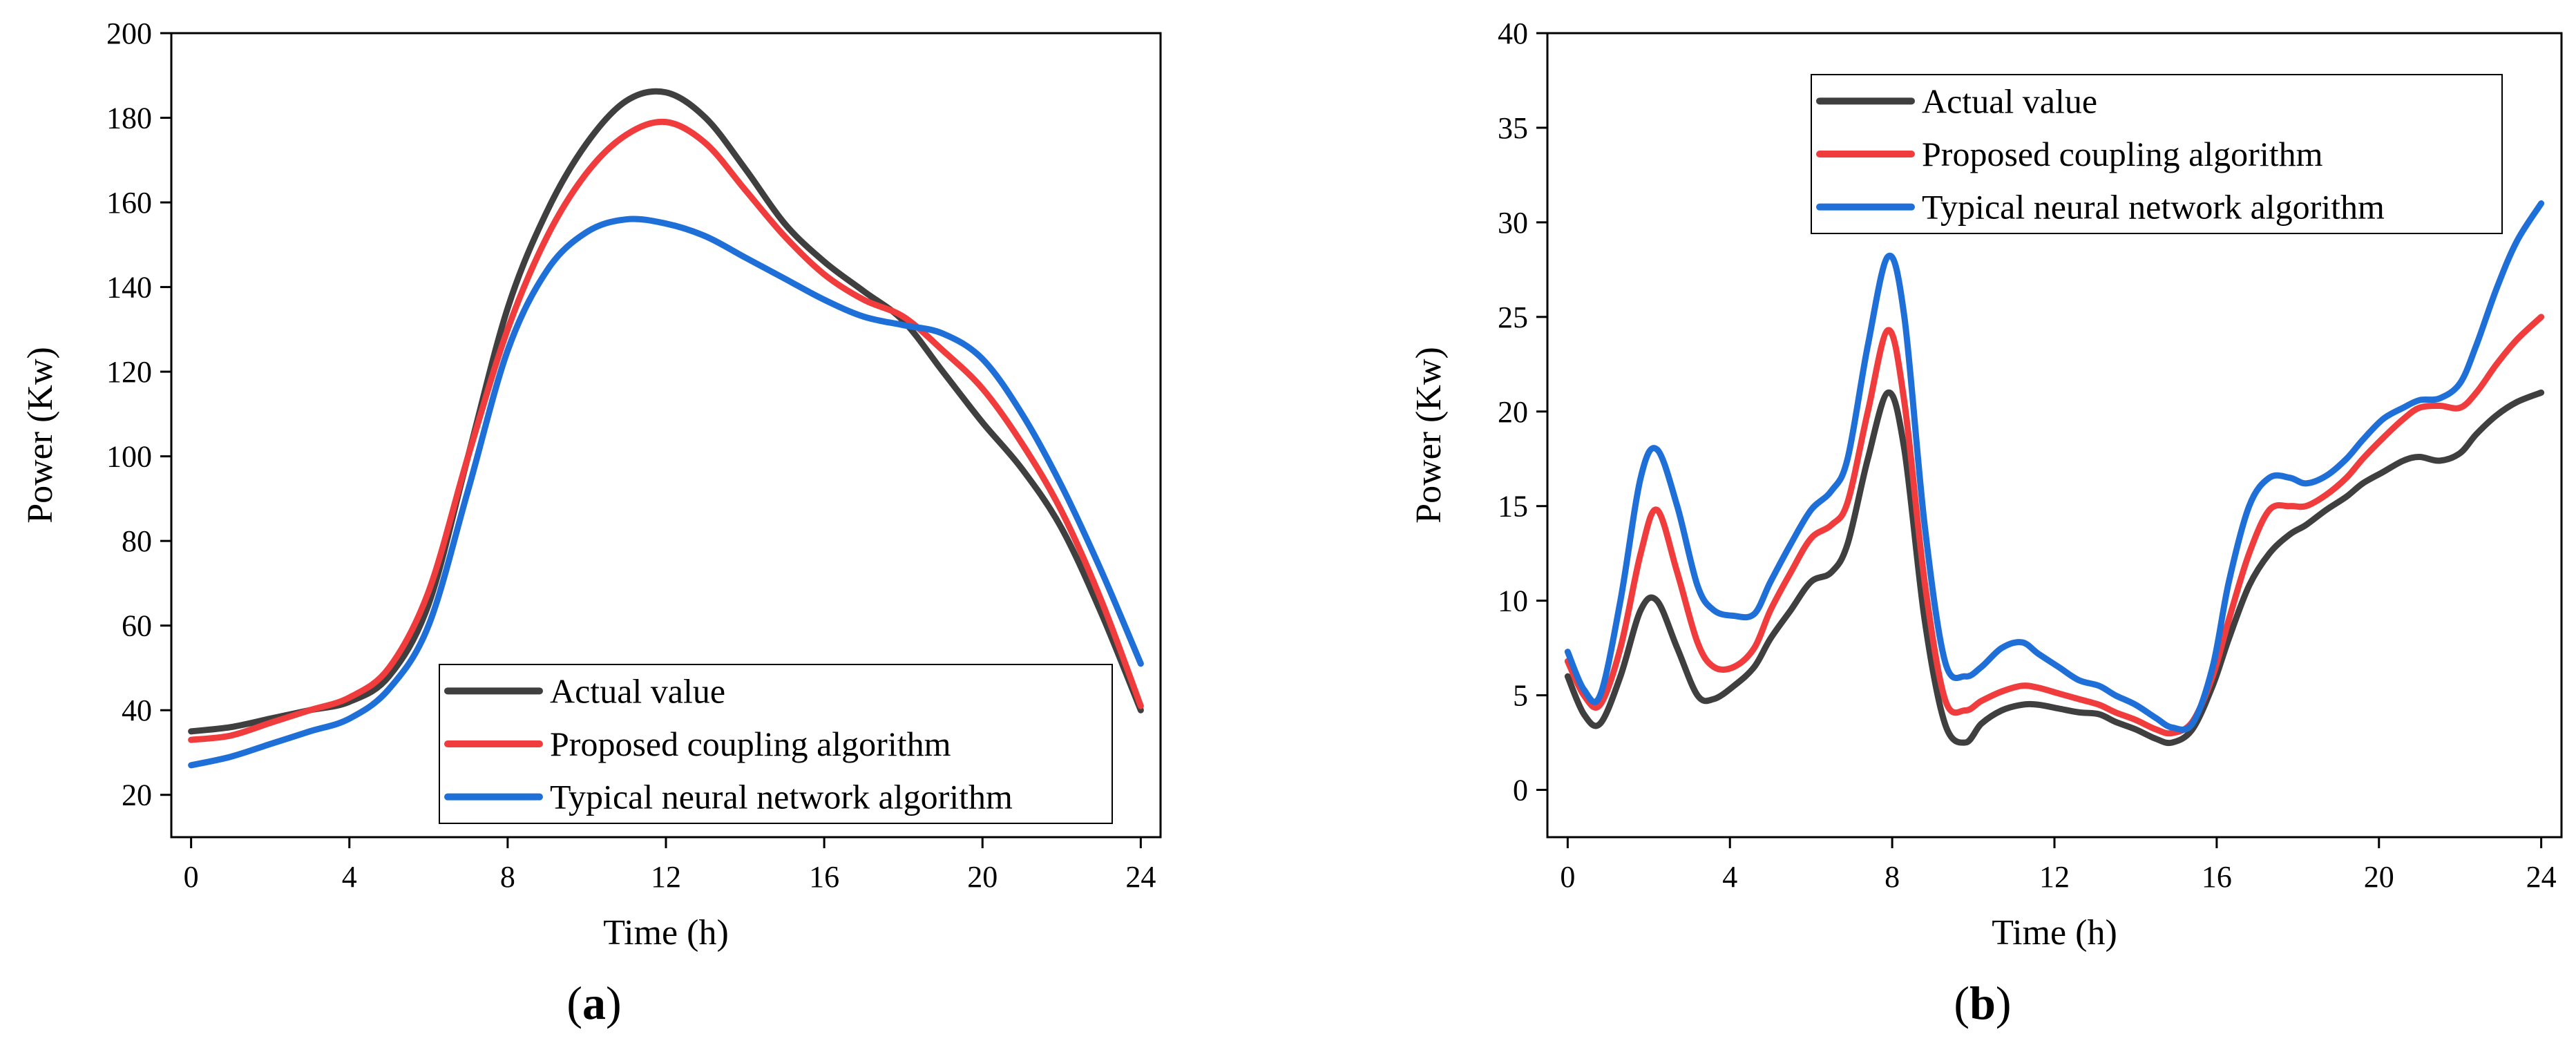  What do you see at coordinates (2054, 568) in the screenshot?
I see `series-line-actual-value` at bounding box center [2054, 568].